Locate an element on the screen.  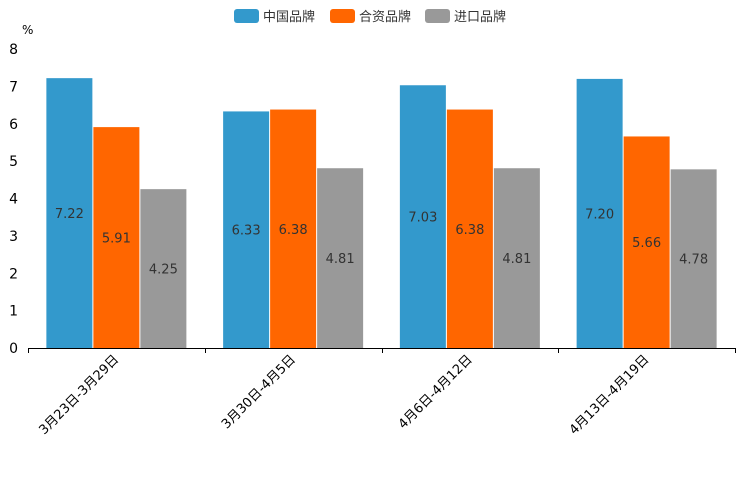
bar-value-label: 7.03 is located at coordinates (422, 218).